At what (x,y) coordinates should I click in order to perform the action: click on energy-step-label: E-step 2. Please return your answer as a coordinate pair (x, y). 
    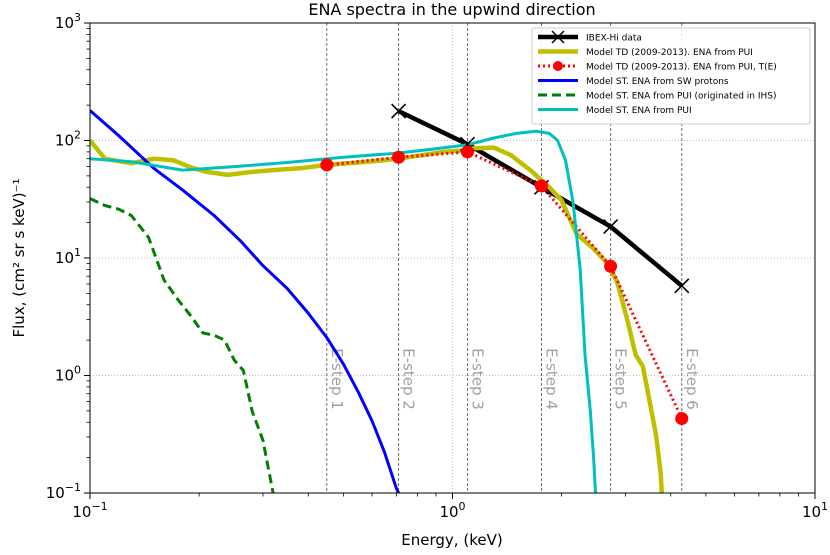
    Looking at the image, I should click on (409, 379).